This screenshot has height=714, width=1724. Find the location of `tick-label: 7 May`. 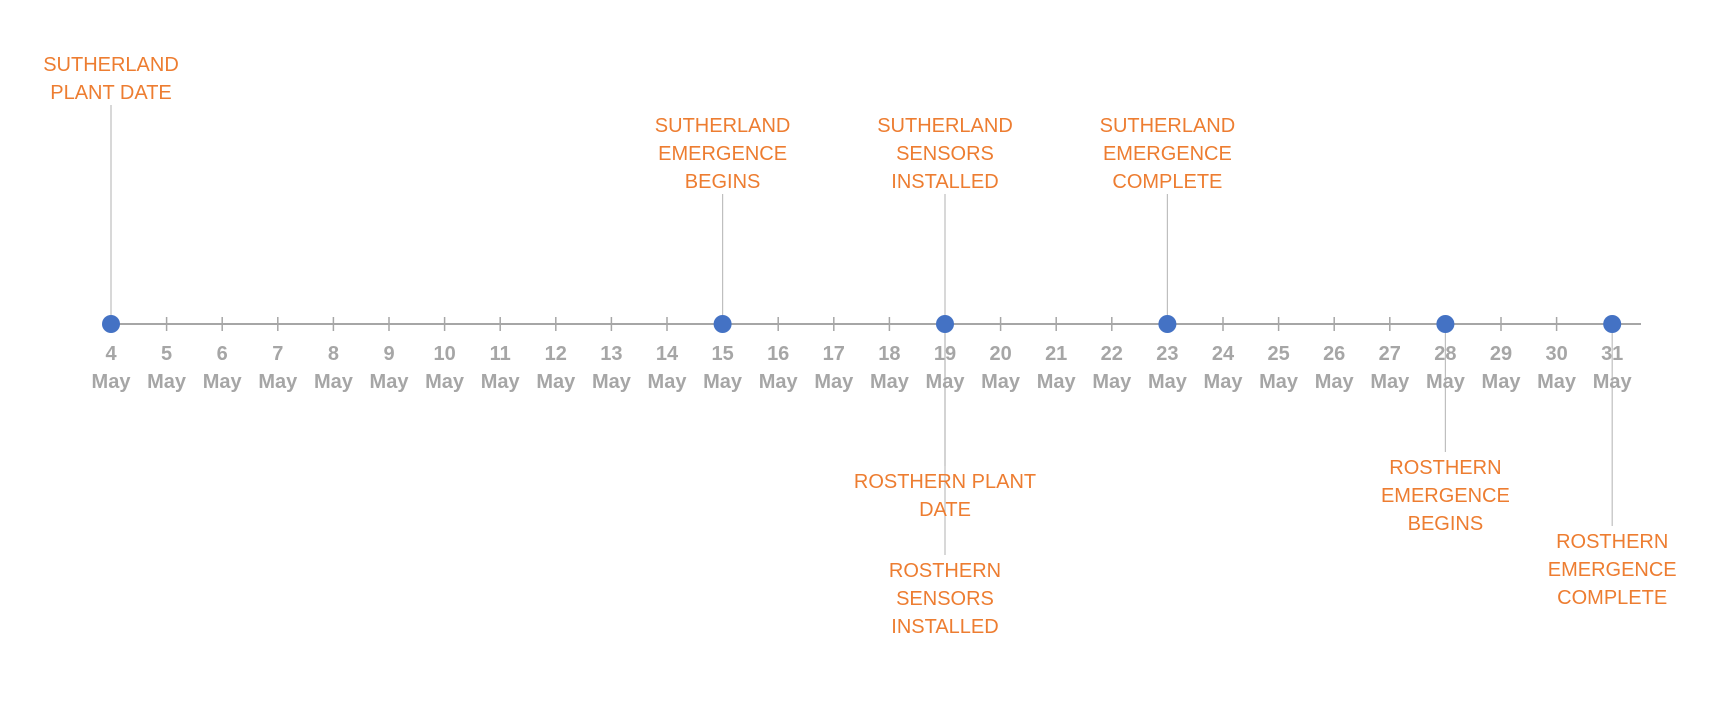

tick-label: 7 May is located at coordinates (278, 368).